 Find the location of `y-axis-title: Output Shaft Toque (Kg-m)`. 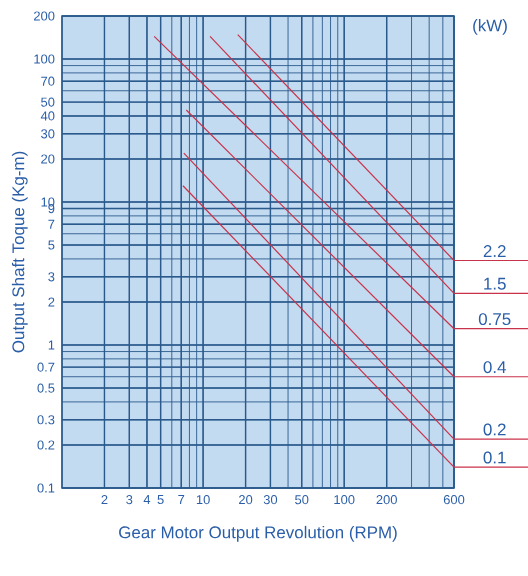

y-axis-title: Output Shaft Toque (Kg-m) is located at coordinates (19, 252).